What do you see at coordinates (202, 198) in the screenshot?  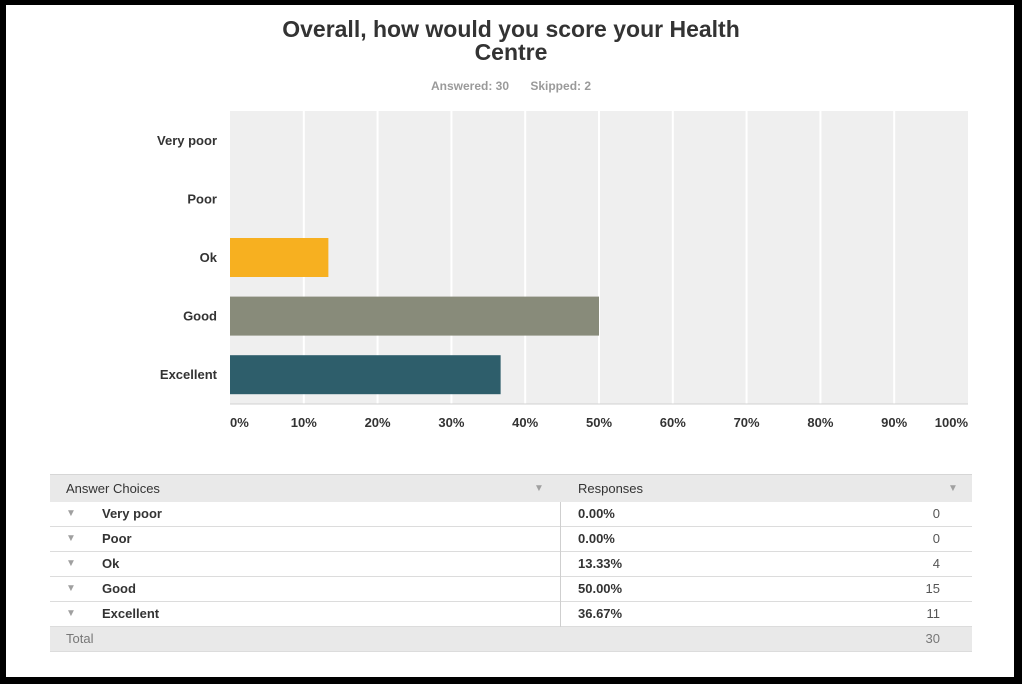 I see `category-label: Poor` at bounding box center [202, 198].